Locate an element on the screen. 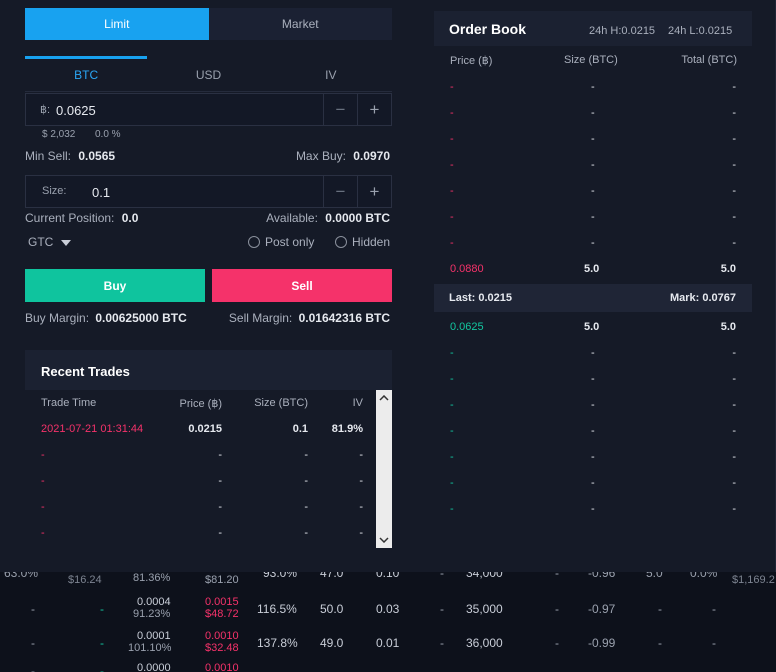 The width and height of the screenshot is (776, 672). tab-limit: Limit is located at coordinates (117, 24).